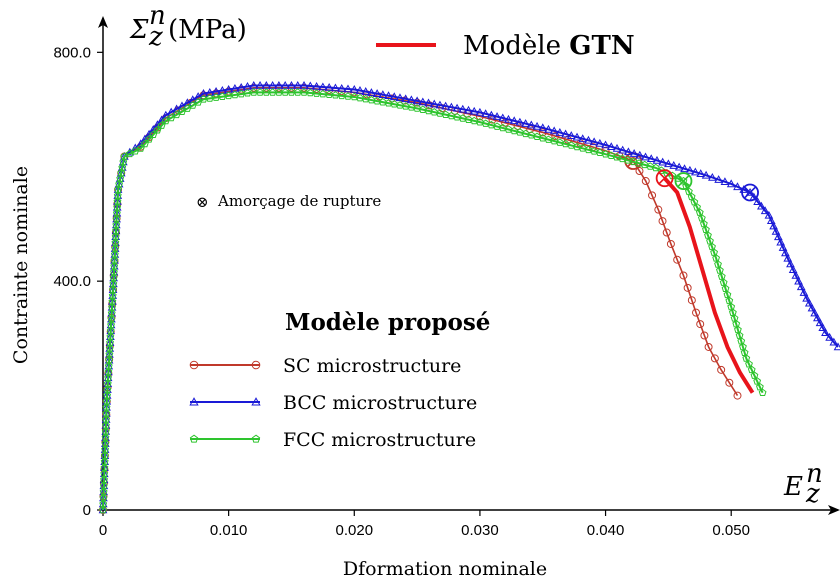  Describe the element at coordinates (207, 30) in the screenshot. I see `y-symbol-unit: (MPa)` at that location.